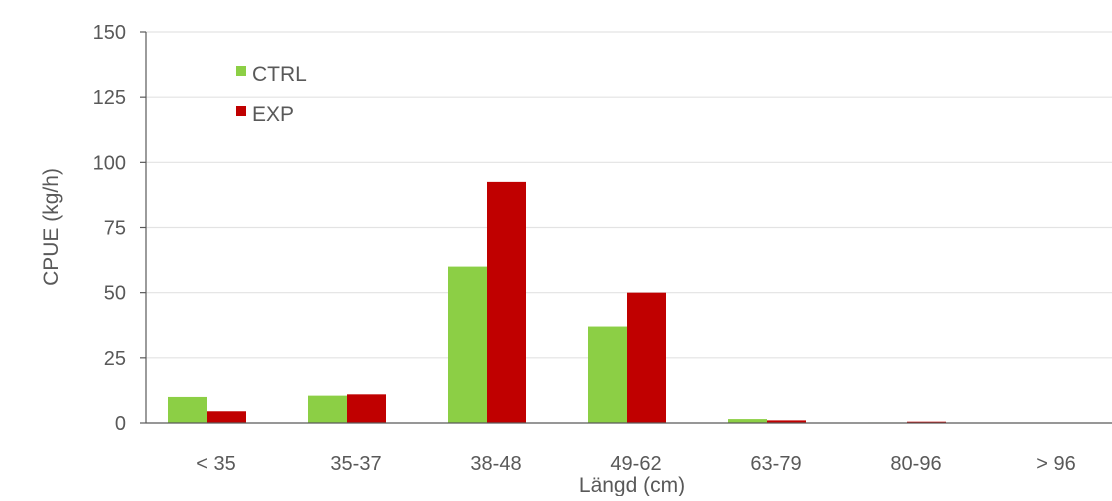 Image resolution: width=1112 pixels, height=501 pixels. I want to click on x-tick-label: 80-96, so click(915, 464).